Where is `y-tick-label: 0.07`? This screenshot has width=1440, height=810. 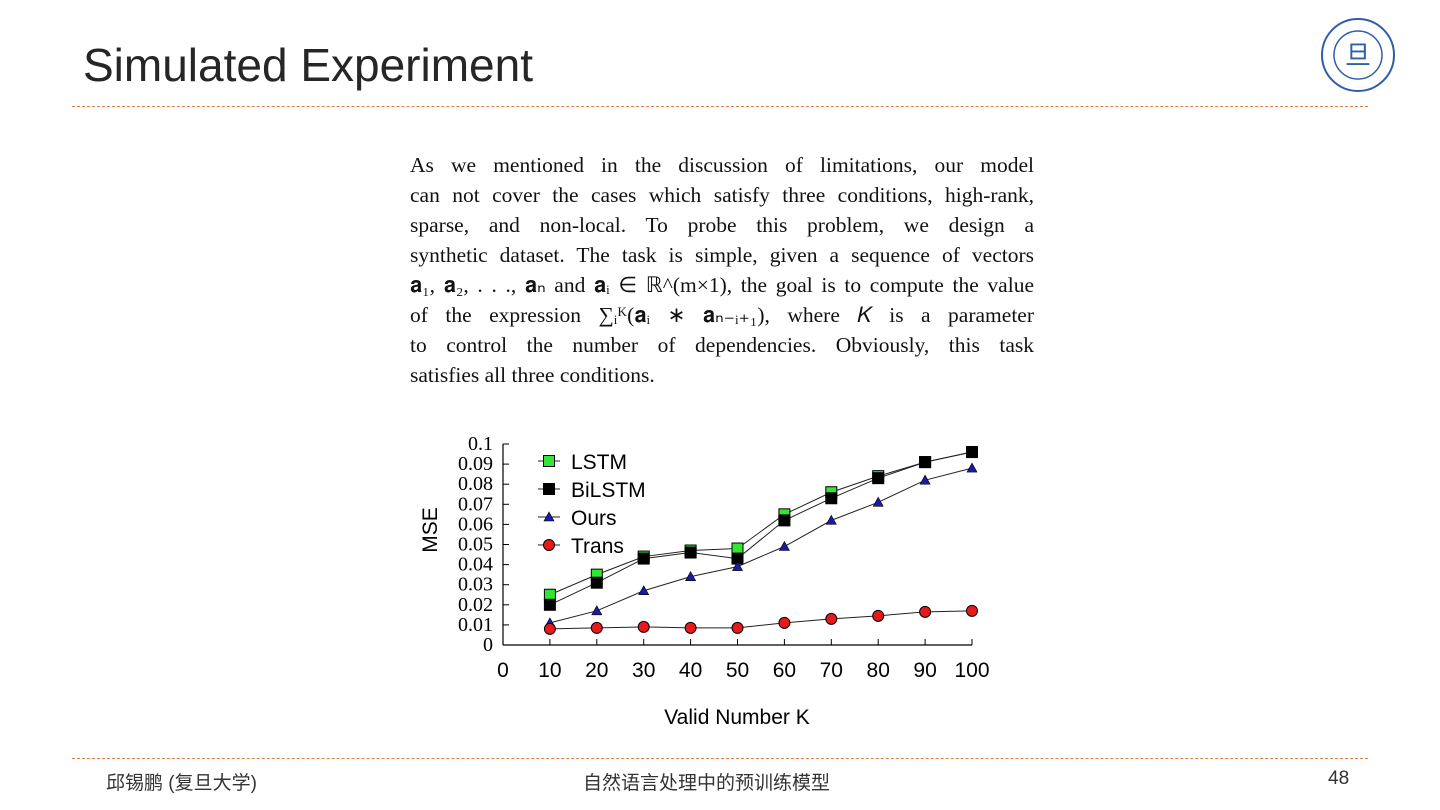
y-tick-label: 0.07 is located at coordinates (475, 504).